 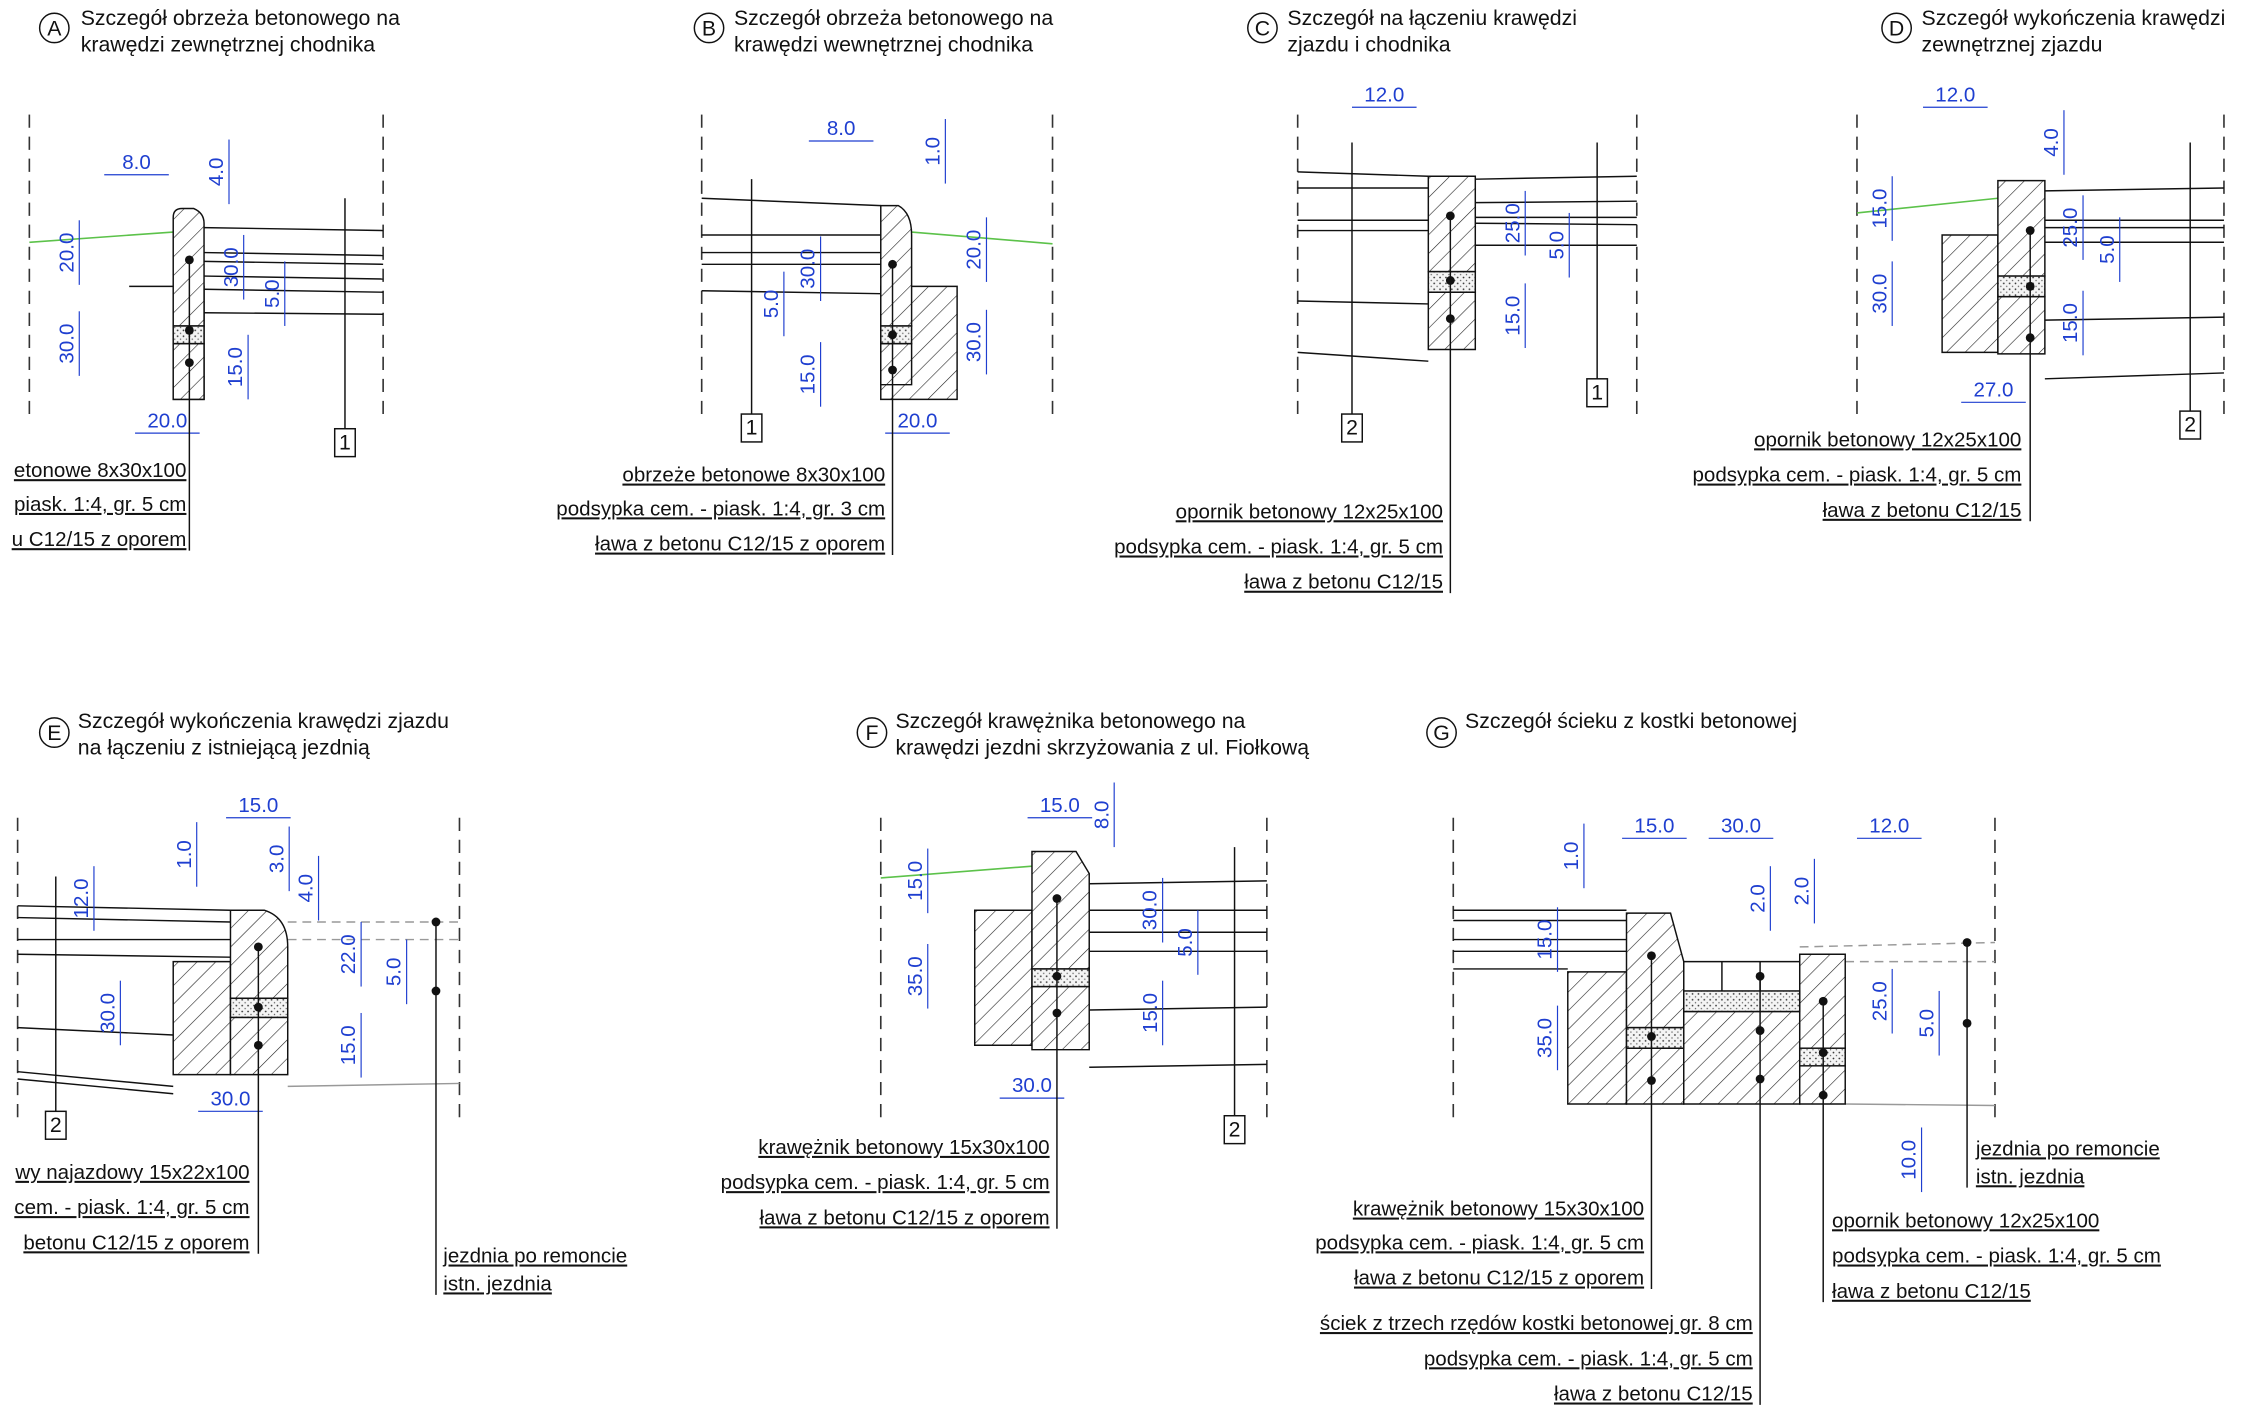 What do you see at coordinates (753, 475) in the screenshot?
I see `material-label: obrzeże betonowe 8x30x100` at bounding box center [753, 475].